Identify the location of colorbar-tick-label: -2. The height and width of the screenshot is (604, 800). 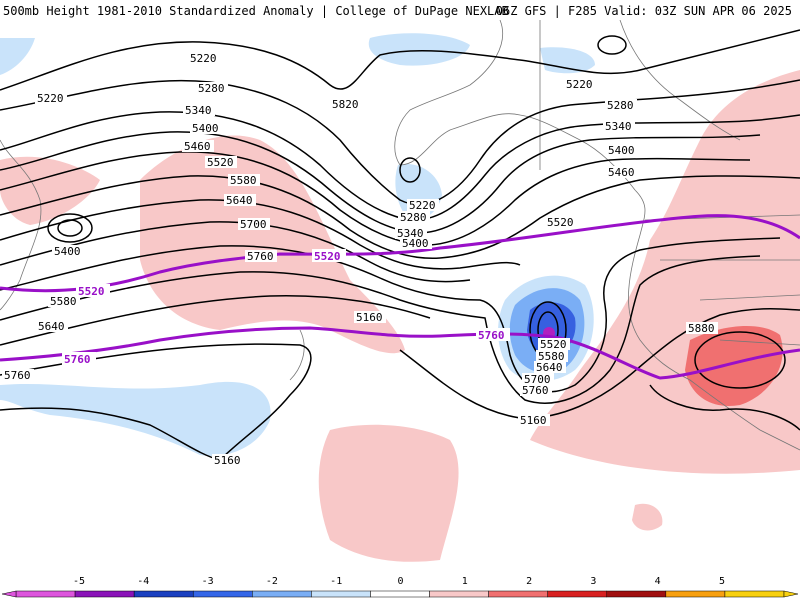
(272, 581).